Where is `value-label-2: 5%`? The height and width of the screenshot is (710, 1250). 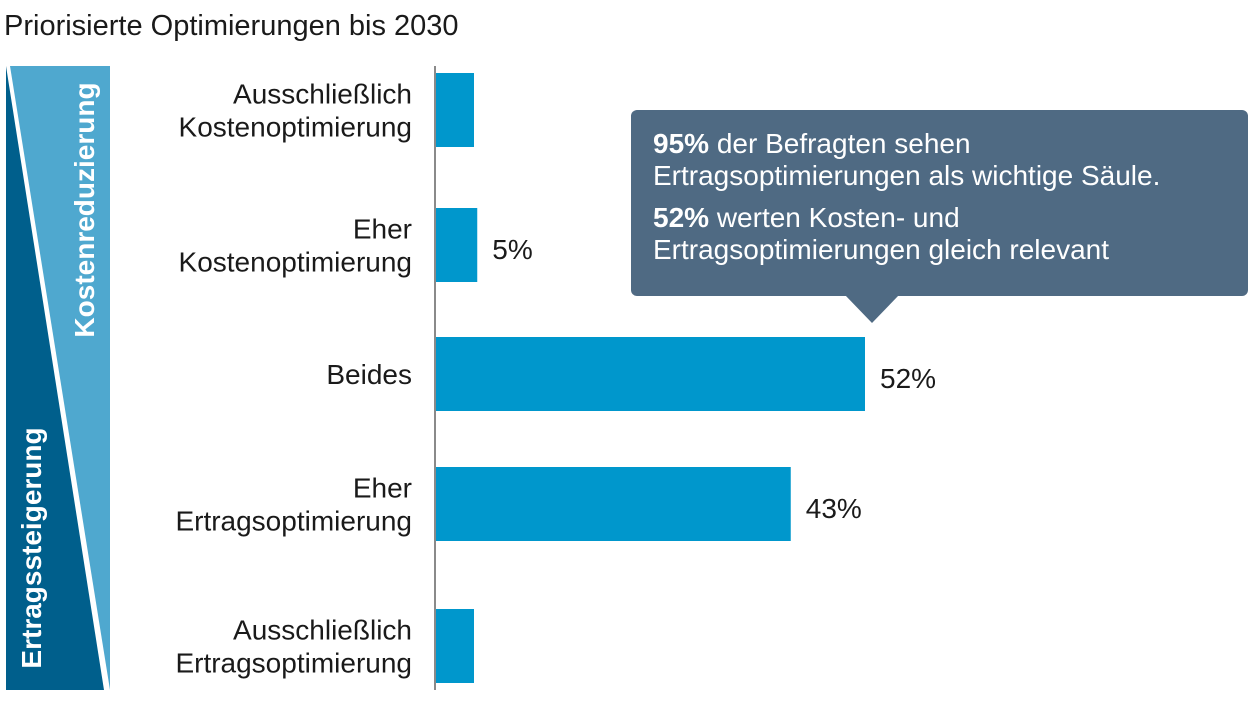 value-label-2: 5% is located at coordinates (512, 249).